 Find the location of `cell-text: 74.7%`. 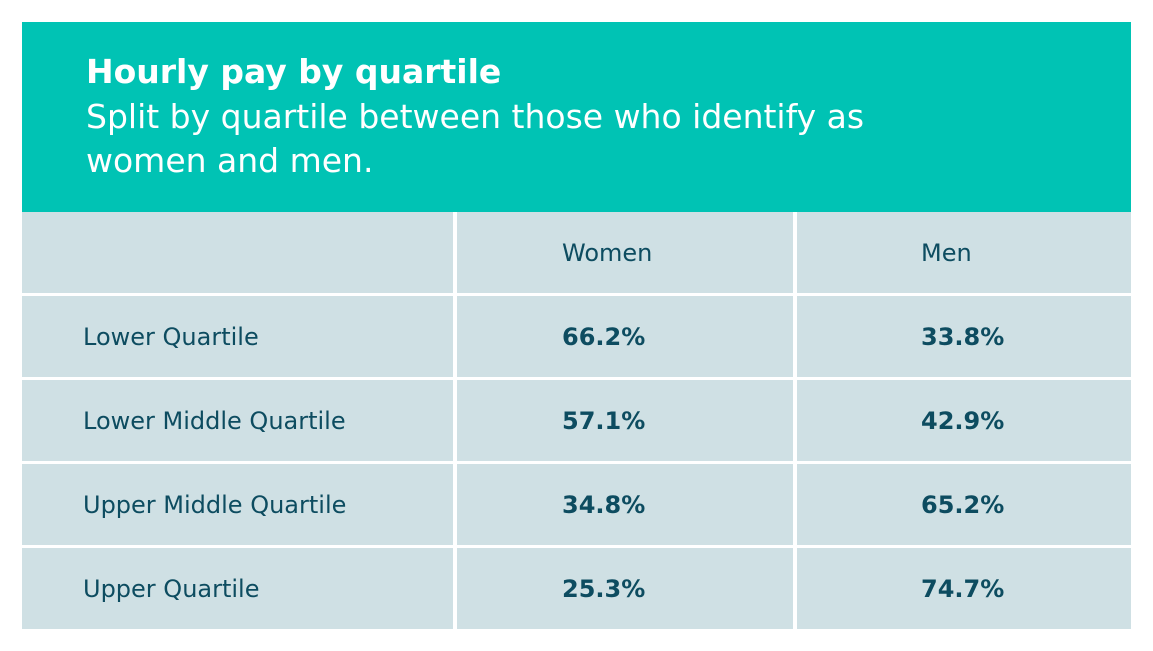

cell-text: 74.7% is located at coordinates (963, 588).